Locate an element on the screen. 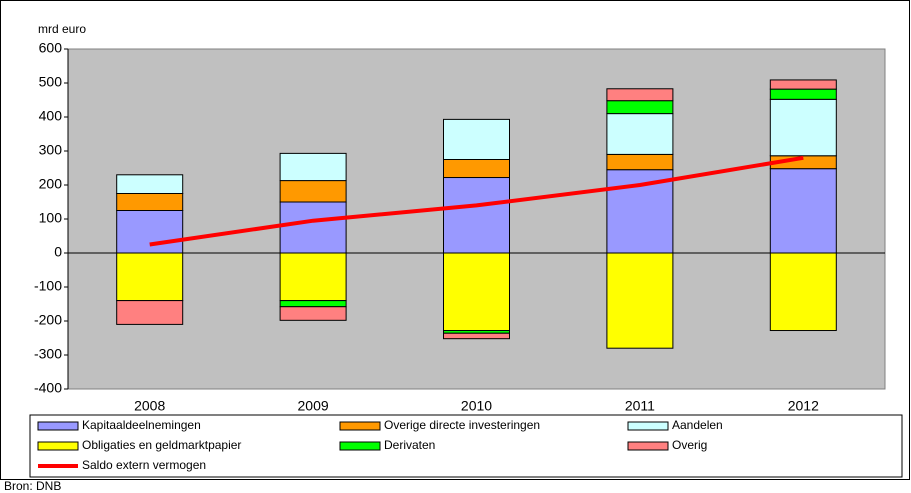 This screenshot has height=493, width=911. y-axis-label: mrd euro is located at coordinates (62, 29).